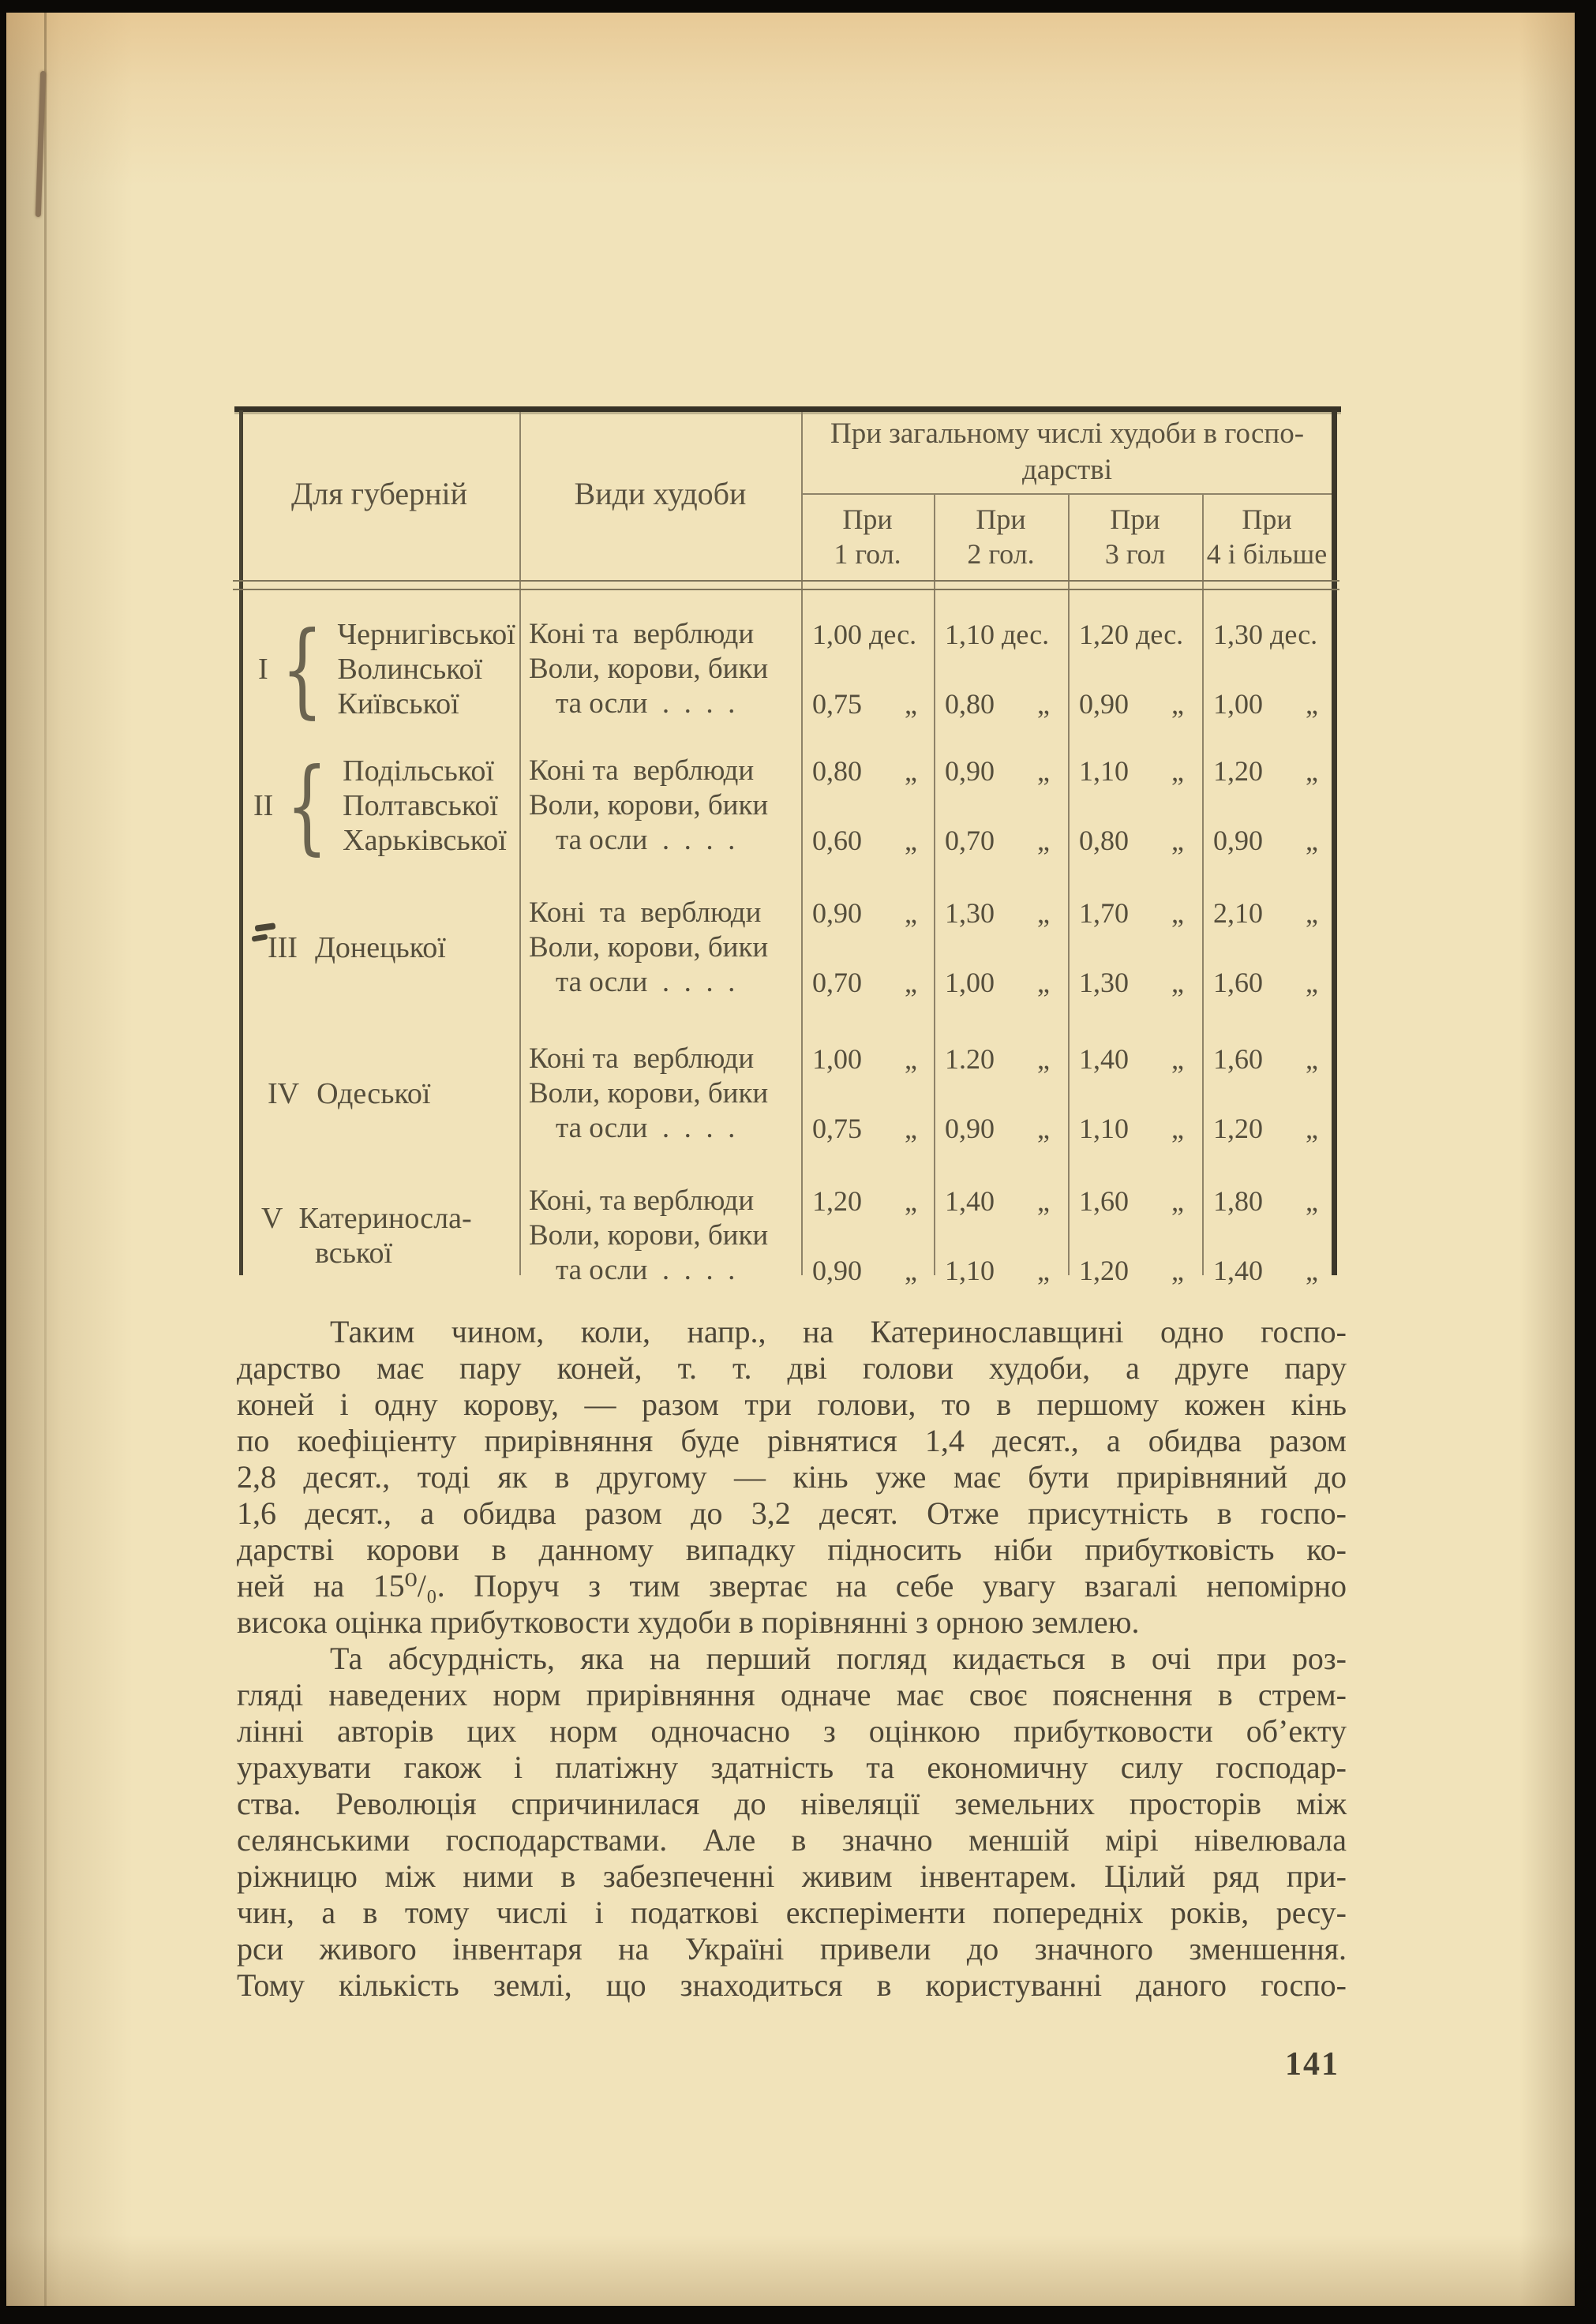 This screenshot has width=1596, height=2324. Describe the element at coordinates (1267, 536) in the screenshot. I see `subheader-4-plus-head: При 4 і більше` at that location.